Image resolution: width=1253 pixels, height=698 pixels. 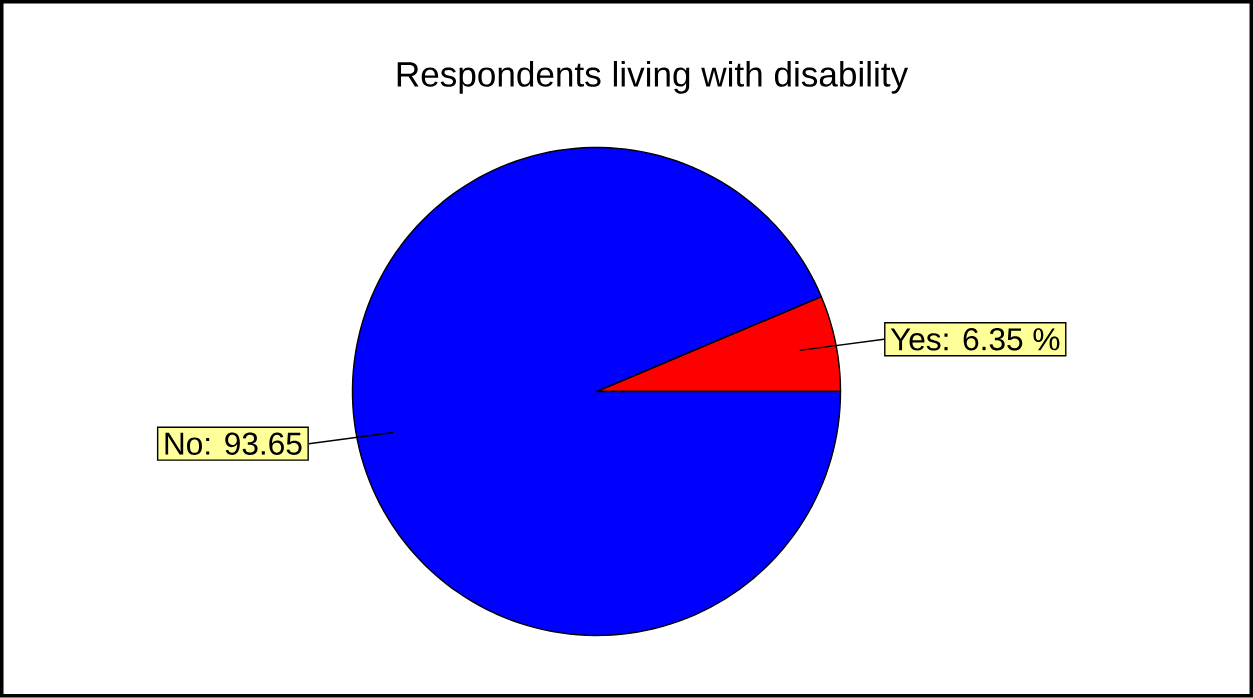 What do you see at coordinates (233, 444) in the screenshot?
I see `data-label: No: 93.65` at bounding box center [233, 444].